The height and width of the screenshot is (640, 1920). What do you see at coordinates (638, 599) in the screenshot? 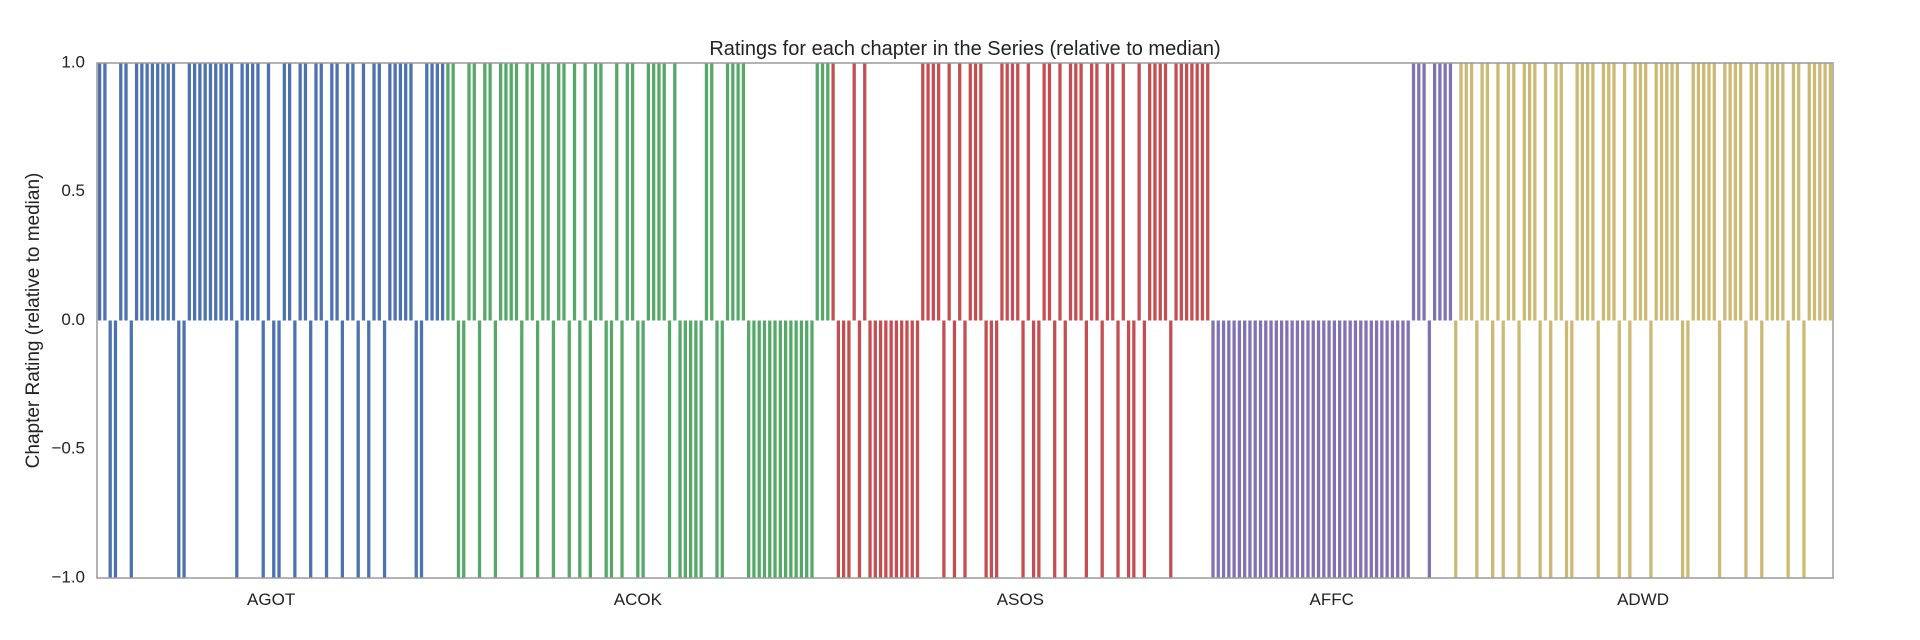
I see `x-tick-label-acok: ACOK` at bounding box center [638, 599].